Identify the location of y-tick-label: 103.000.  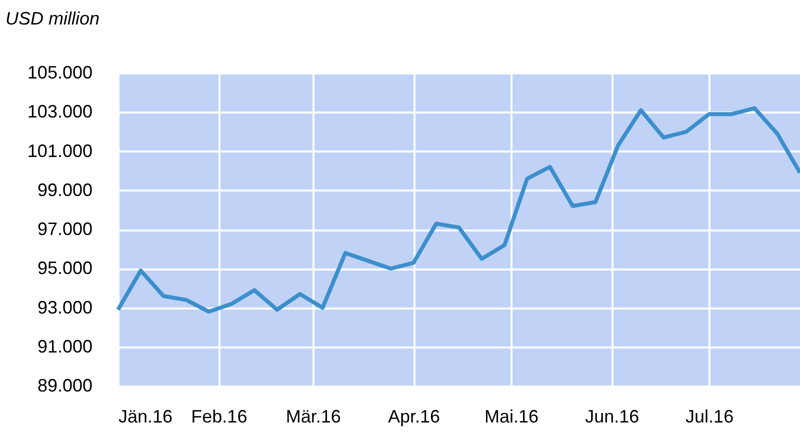
(59, 112).